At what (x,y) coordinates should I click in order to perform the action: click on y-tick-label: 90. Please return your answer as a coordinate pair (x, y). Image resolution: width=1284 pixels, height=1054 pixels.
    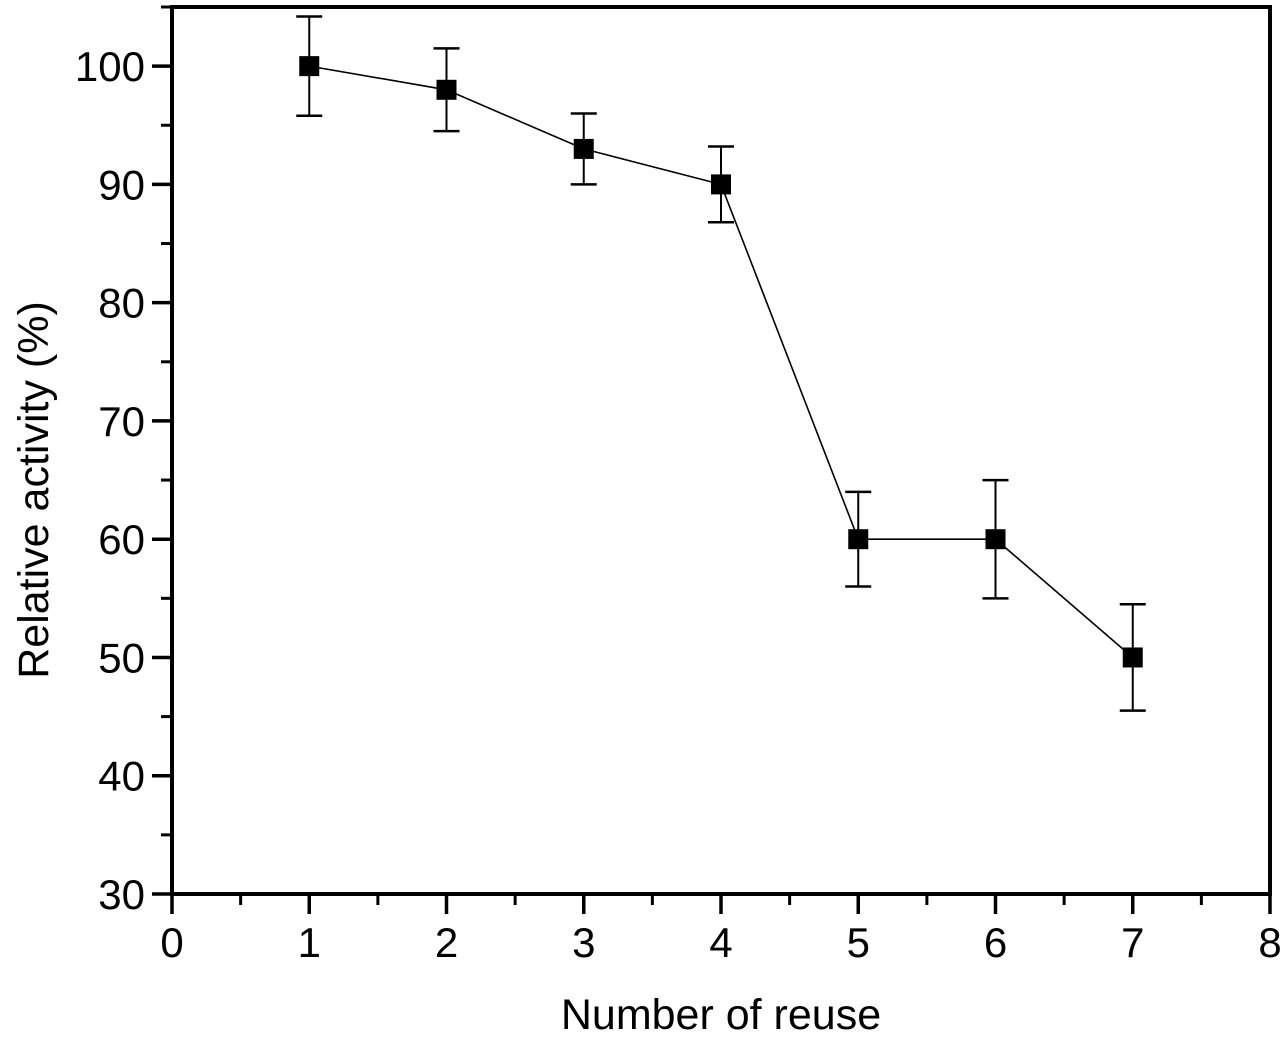
    Looking at the image, I should click on (121, 184).